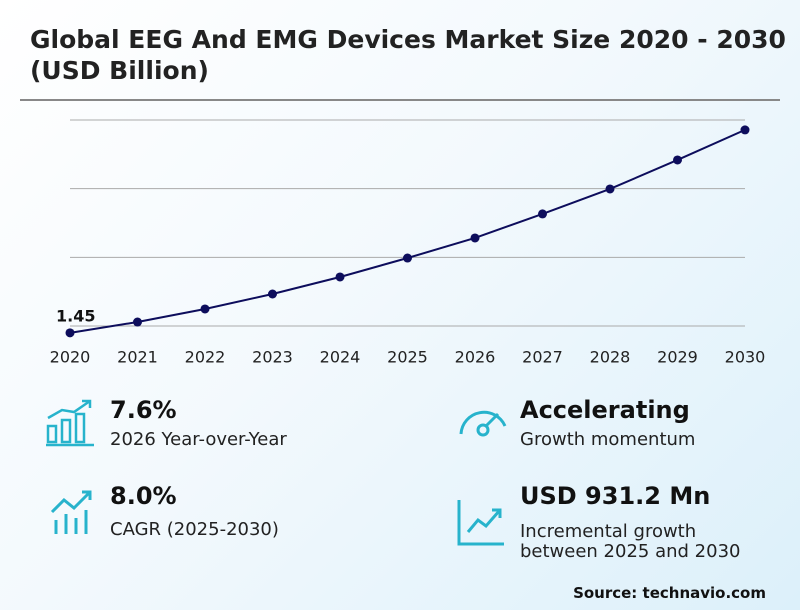 Image resolution: width=800 pixels, height=610 pixels. What do you see at coordinates (340, 357) in the screenshot?
I see `x-tick-label: 2024` at bounding box center [340, 357].